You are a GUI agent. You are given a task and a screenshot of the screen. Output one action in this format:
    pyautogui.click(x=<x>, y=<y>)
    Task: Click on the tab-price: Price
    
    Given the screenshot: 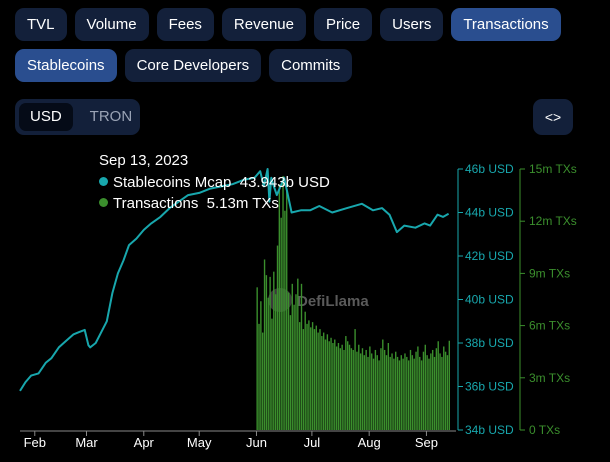 What is the action you would take?
    pyautogui.click(x=343, y=24)
    